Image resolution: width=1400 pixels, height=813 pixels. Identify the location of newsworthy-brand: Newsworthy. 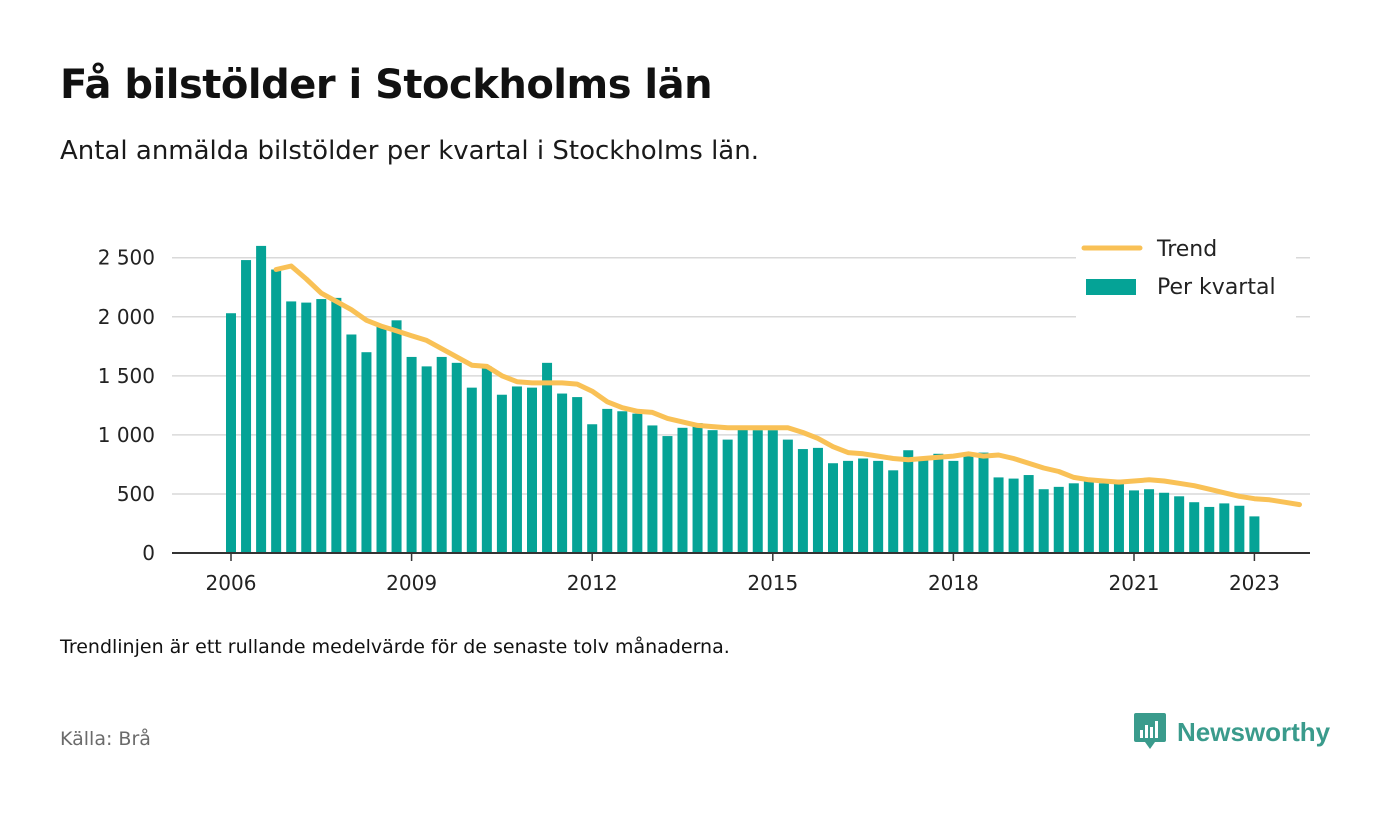
(1231, 732).